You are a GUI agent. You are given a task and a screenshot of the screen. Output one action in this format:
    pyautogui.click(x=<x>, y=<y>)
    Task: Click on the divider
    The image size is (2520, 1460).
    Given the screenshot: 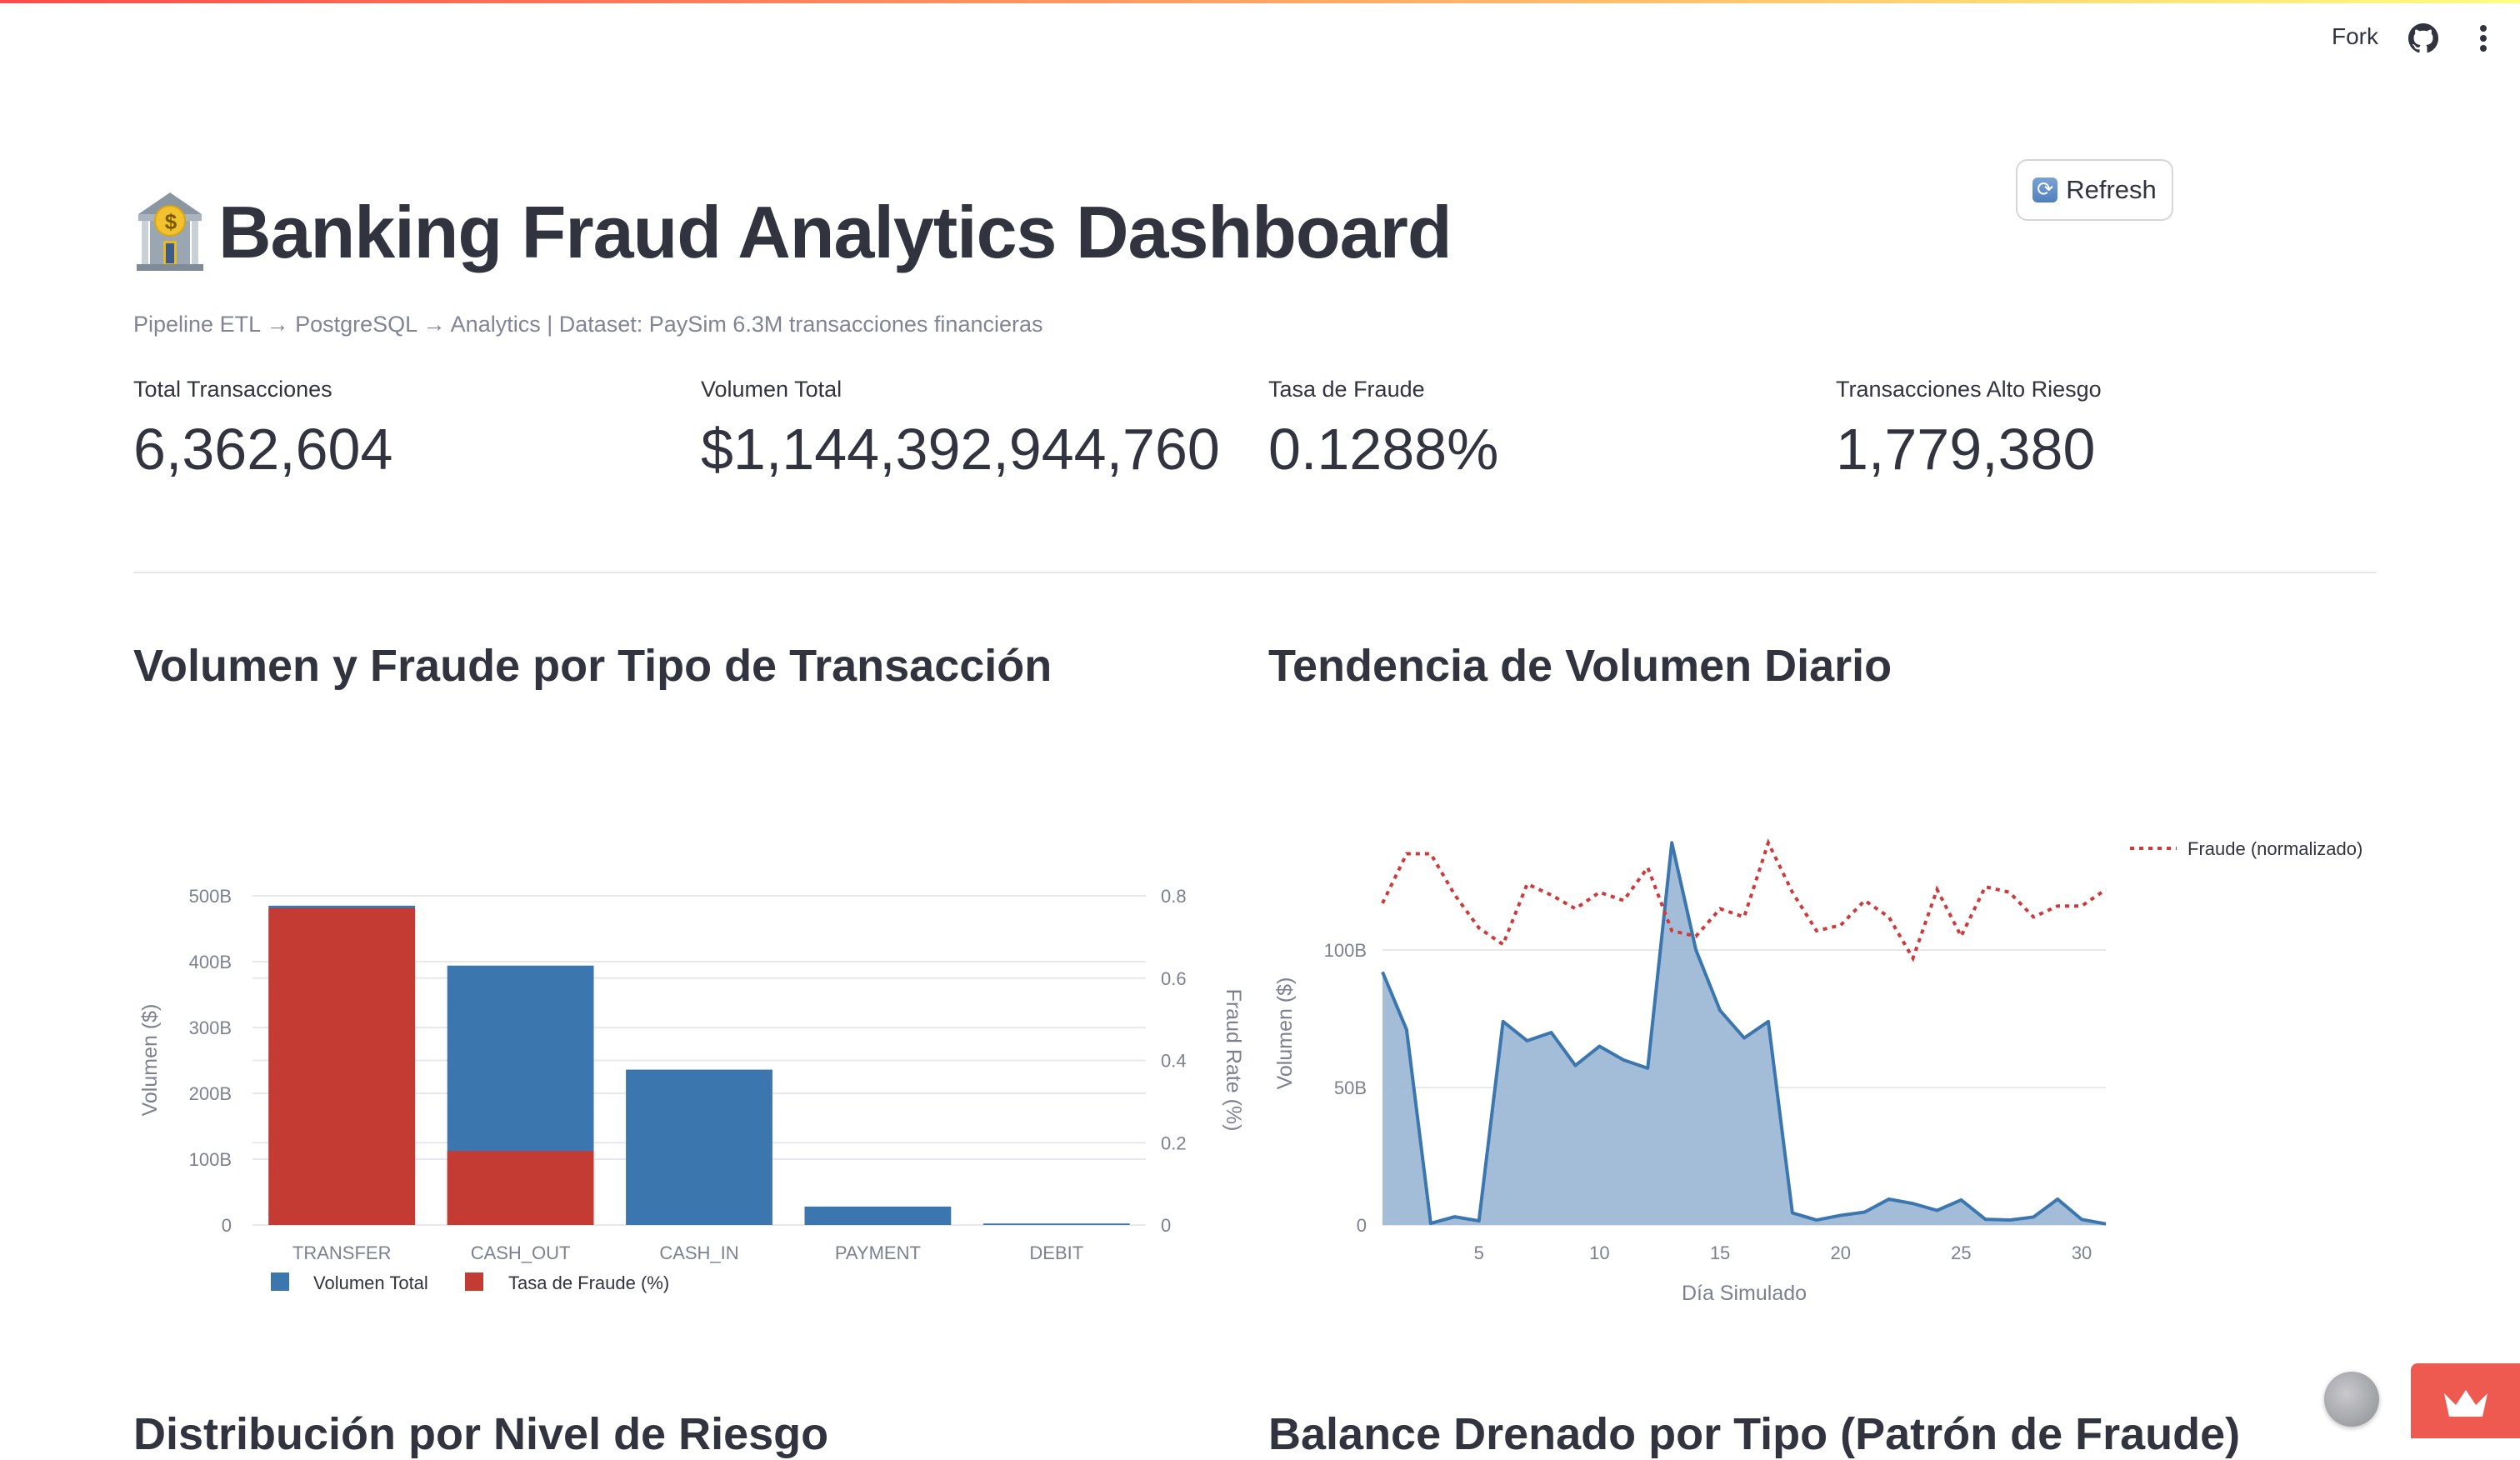 What is the action you would take?
    pyautogui.click(x=1255, y=572)
    